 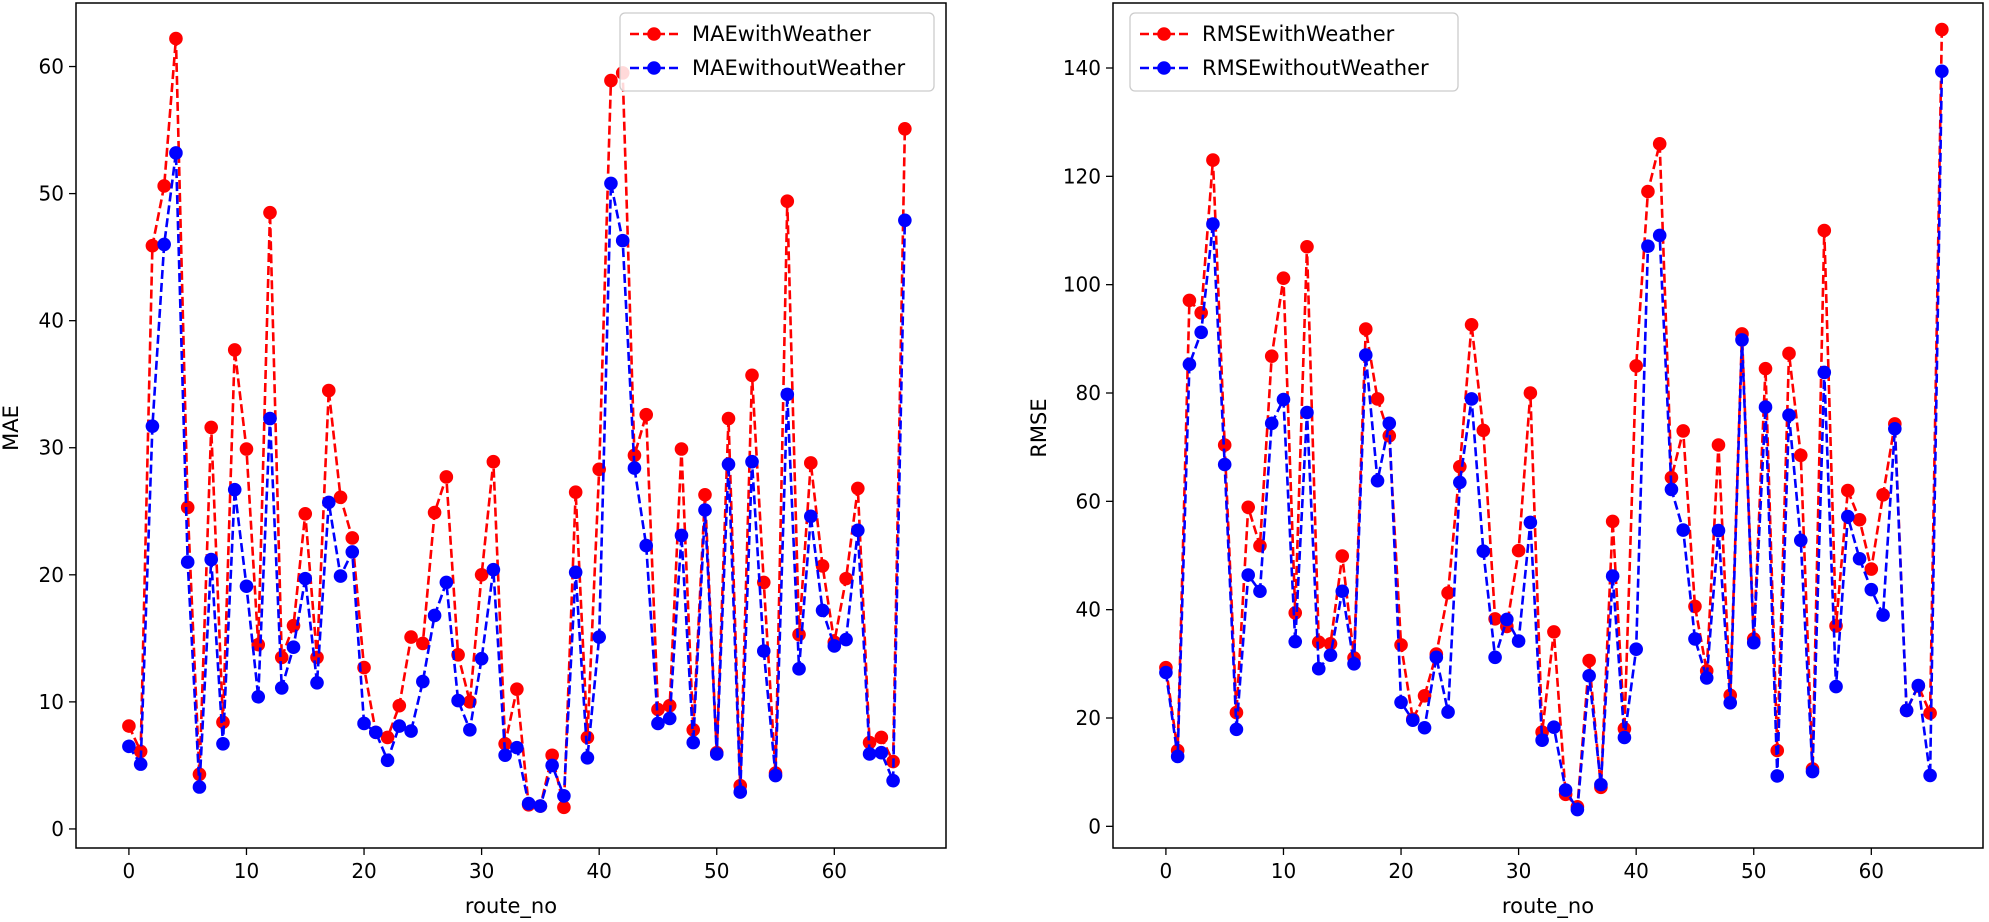 What do you see at coordinates (511, 906) in the screenshot?
I see `mae-xlabel: route_no` at bounding box center [511, 906].